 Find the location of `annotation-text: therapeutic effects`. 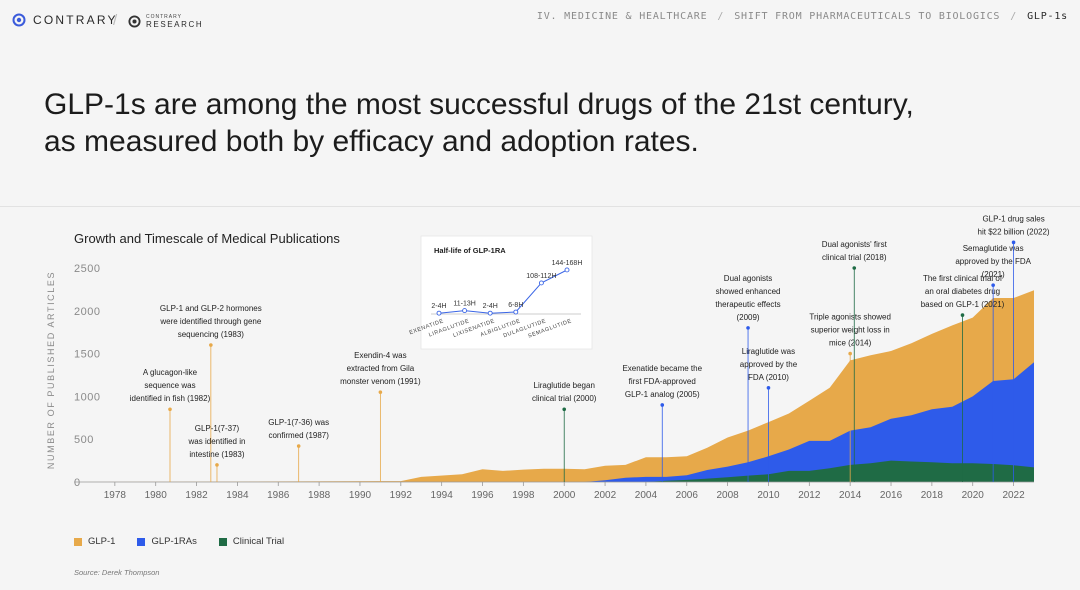

annotation-text: therapeutic effects is located at coordinates (747, 304).